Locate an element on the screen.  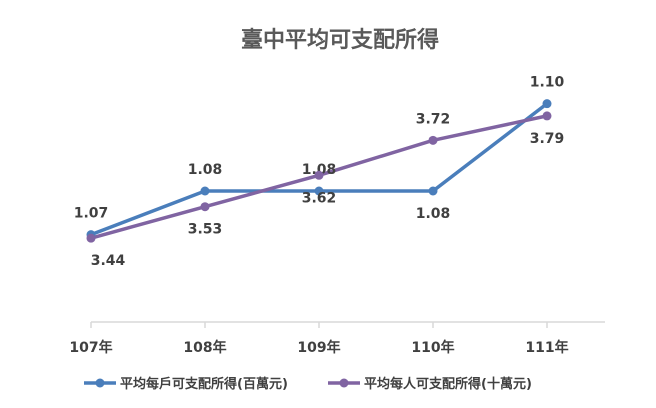
legend: 平均每戶可支配所得(百萬元) 平均每人可支配所得(十萬元) is located at coordinates (308, 384).